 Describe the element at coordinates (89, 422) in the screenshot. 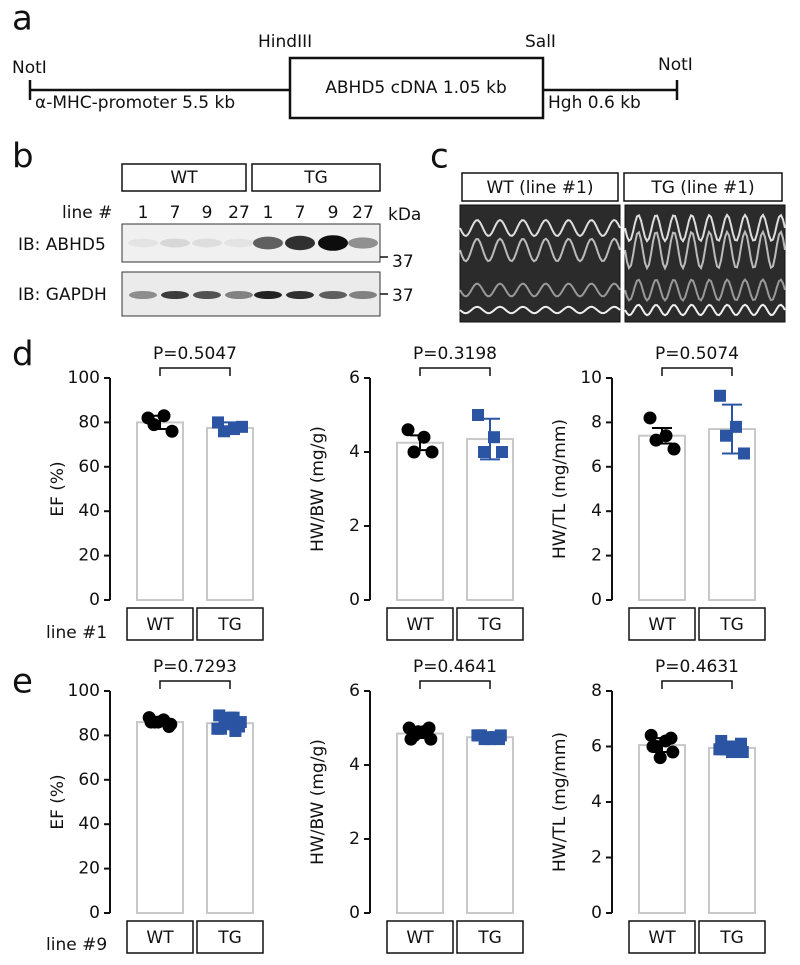

I see `y-tick-label: 80` at that location.